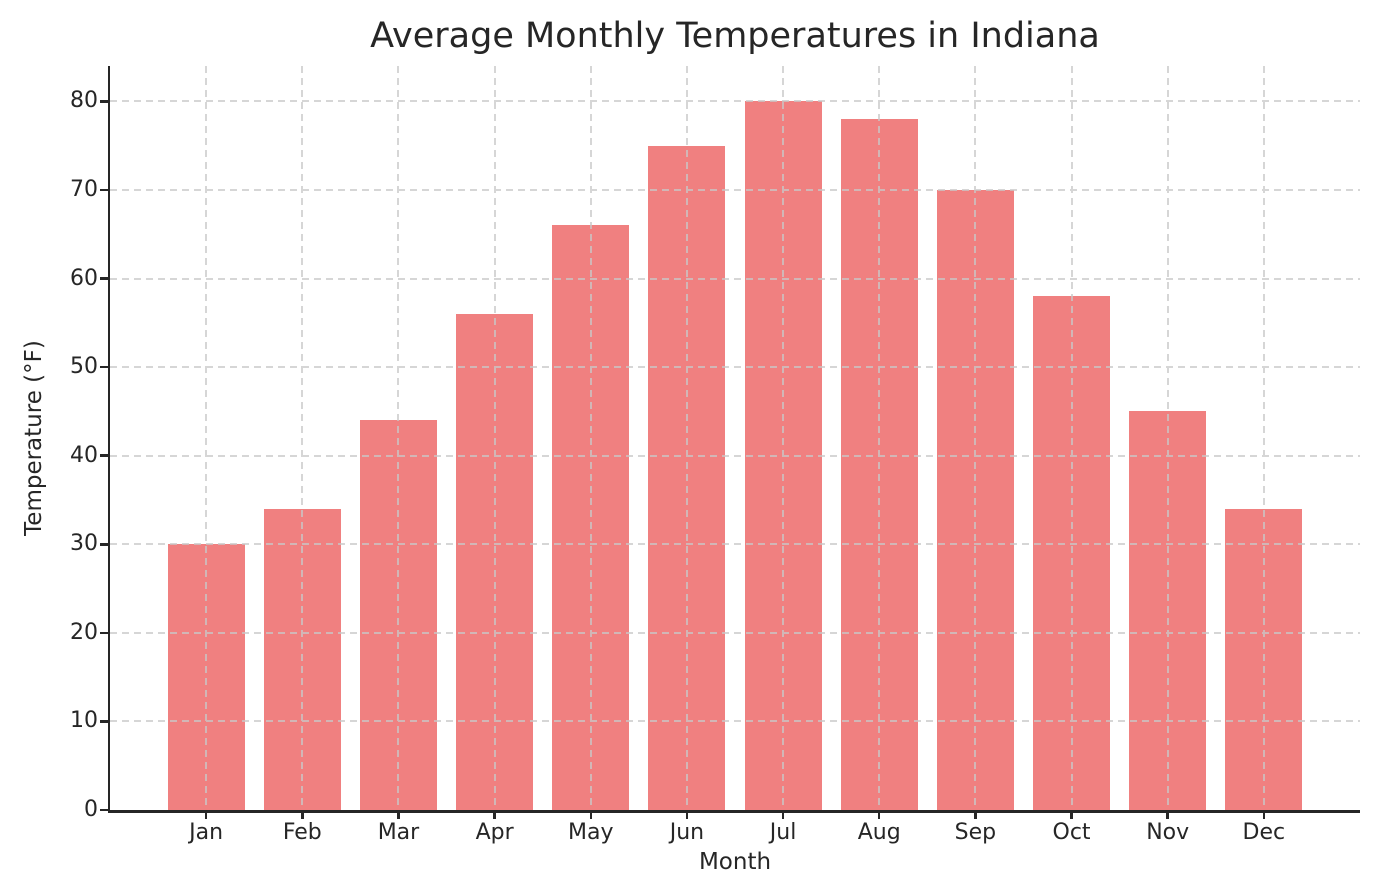 Image resolution: width=1389 pixels, height=889 pixels. Describe the element at coordinates (206, 438) in the screenshot. I see `v-gridline-jan` at that location.